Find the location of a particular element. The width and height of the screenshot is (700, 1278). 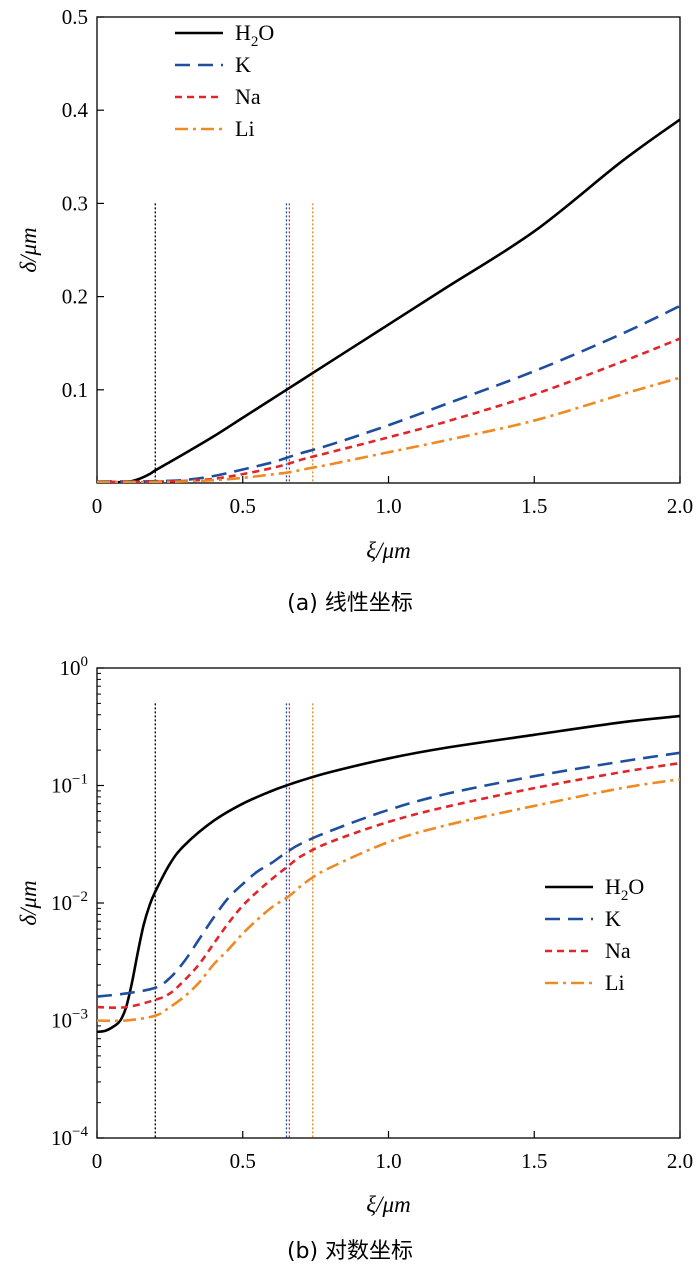

y-tick-label: 10⁻³ is located at coordinates (69, 1020).